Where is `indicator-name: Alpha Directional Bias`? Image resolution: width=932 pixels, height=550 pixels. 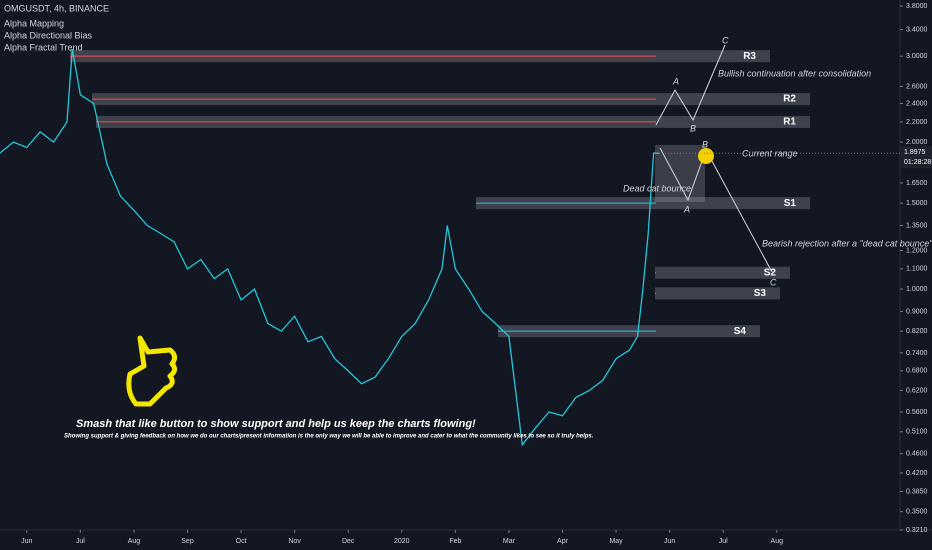 indicator-name: Alpha Directional Bias is located at coordinates (48, 35).